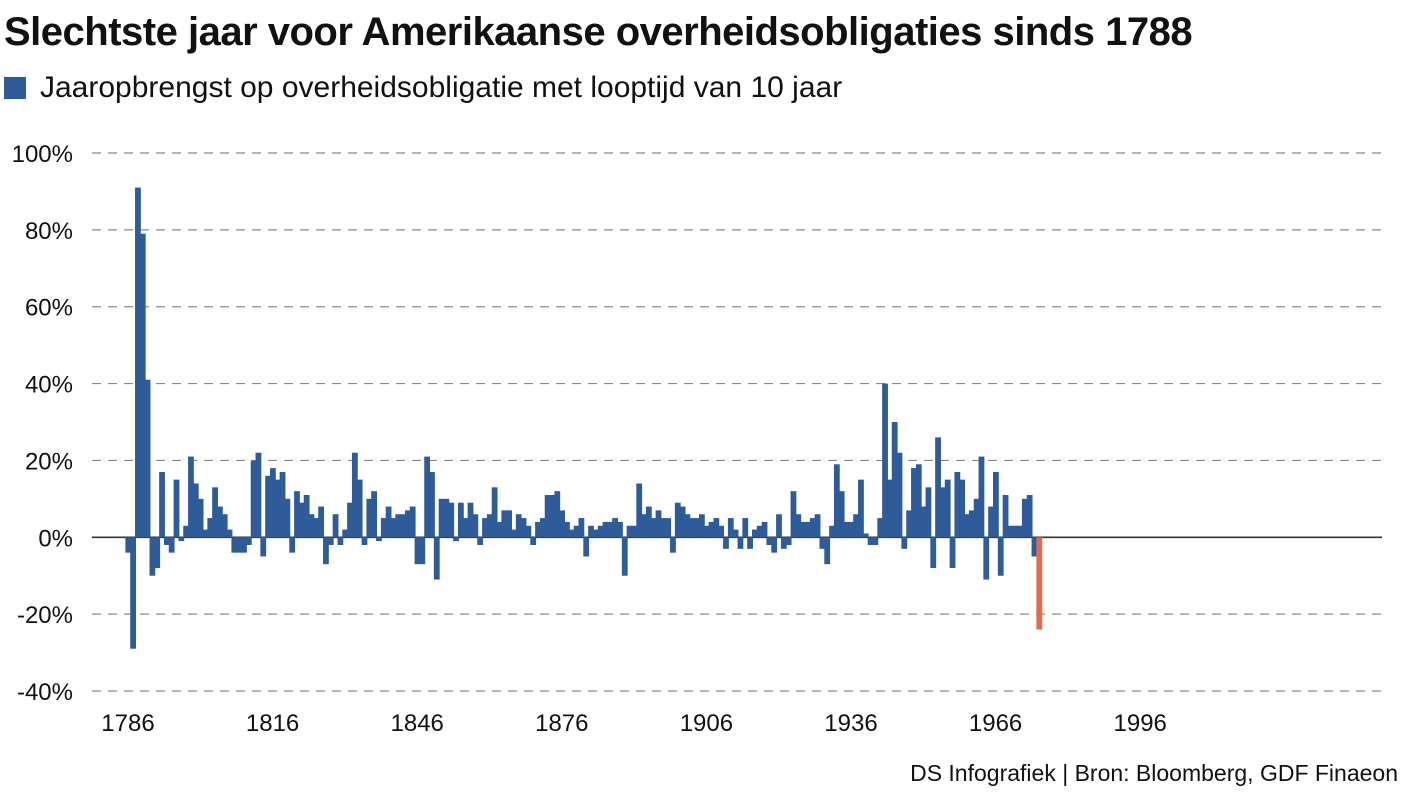 The image size is (1404, 792). What do you see at coordinates (49, 308) in the screenshot?
I see `y-tick-label: 60%` at bounding box center [49, 308].